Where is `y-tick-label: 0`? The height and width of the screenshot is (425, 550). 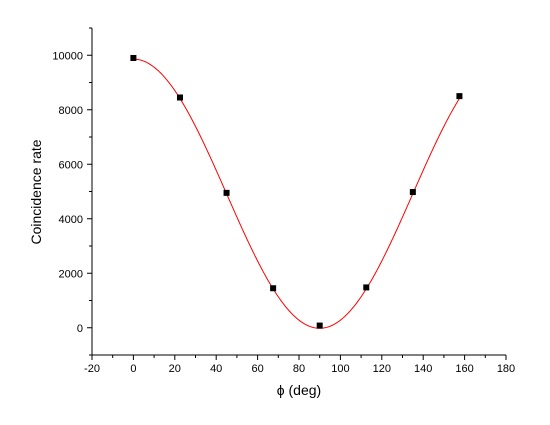
y-tick-label: 0 is located at coordinates (80, 329).